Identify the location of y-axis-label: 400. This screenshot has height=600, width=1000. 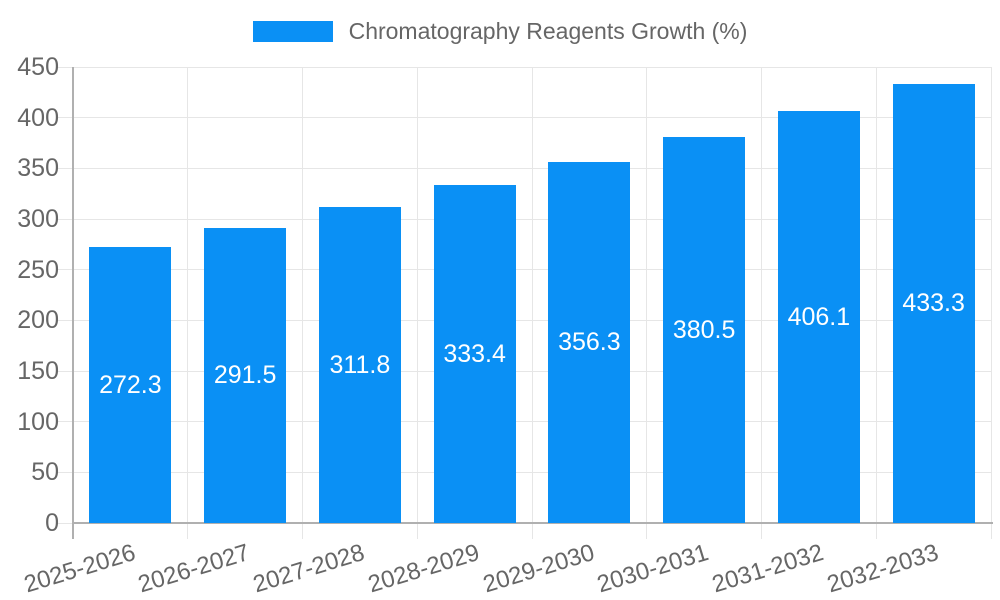
(38, 117).